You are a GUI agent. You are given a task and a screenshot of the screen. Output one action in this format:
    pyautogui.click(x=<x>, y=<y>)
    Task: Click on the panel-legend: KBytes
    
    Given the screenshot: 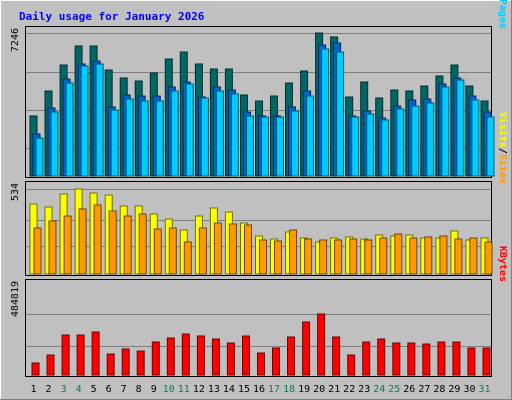 What is the action you would take?
    pyautogui.click(x=502, y=264)
    